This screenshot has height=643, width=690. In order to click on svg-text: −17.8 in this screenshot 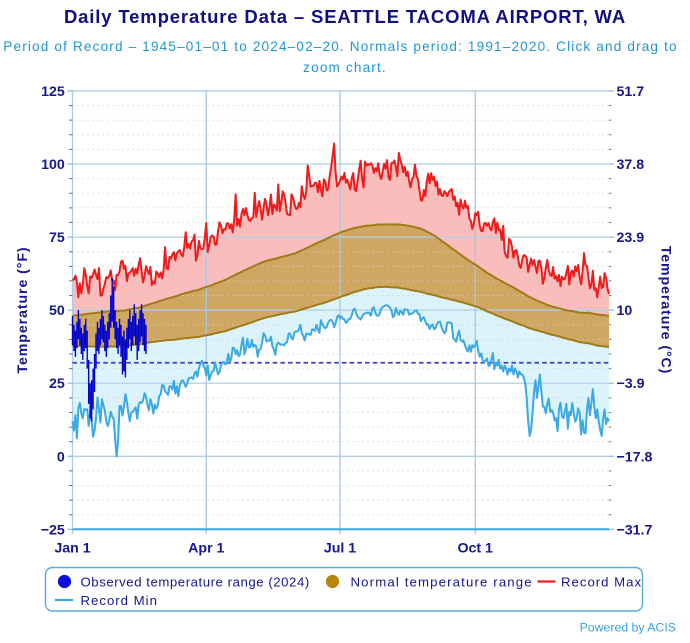, I will do `click(635, 457)`.